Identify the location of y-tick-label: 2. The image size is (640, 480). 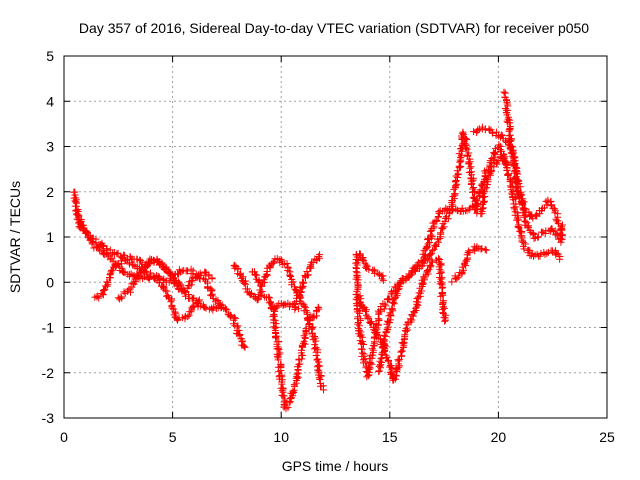
(50, 192).